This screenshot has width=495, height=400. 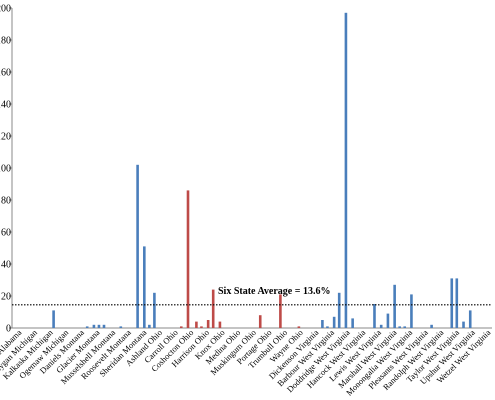 What do you see at coordinates (6, 297) in the screenshot?
I see `y-tick-label: 20` at bounding box center [6, 297].